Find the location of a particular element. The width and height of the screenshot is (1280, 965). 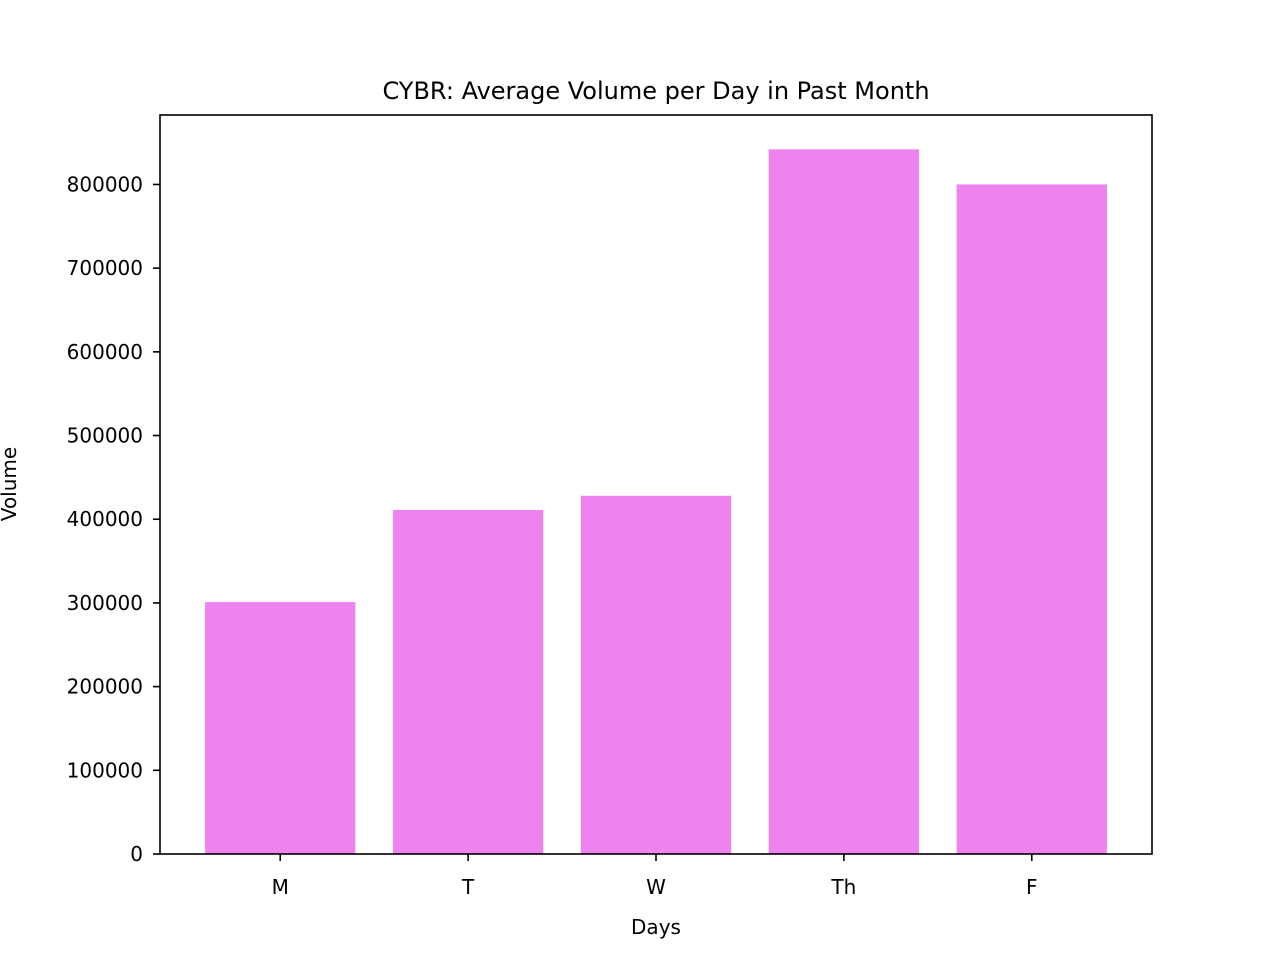

y-tick-label: 100000 is located at coordinates (105, 770).